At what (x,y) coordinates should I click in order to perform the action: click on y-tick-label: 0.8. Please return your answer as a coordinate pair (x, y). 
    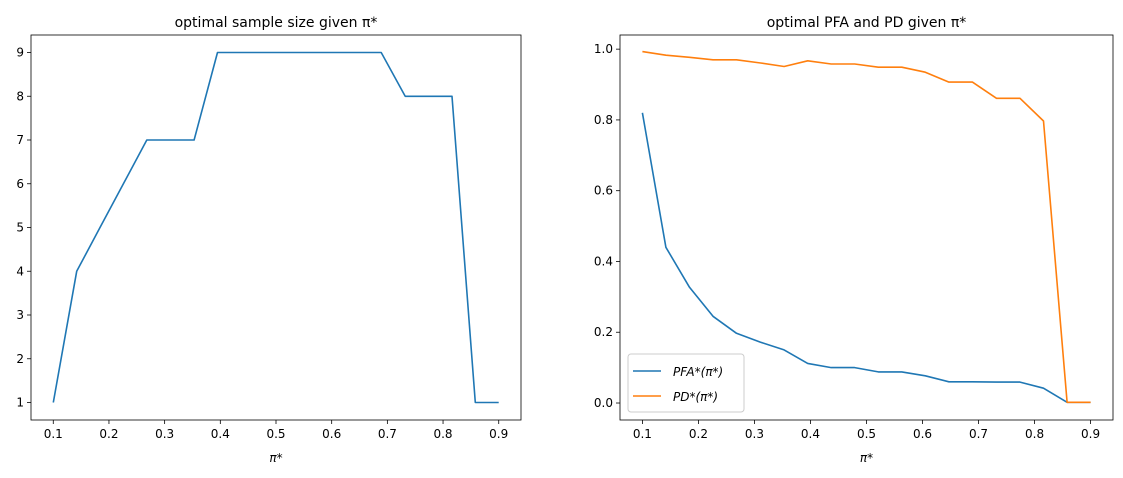
    Looking at the image, I should click on (603, 120).